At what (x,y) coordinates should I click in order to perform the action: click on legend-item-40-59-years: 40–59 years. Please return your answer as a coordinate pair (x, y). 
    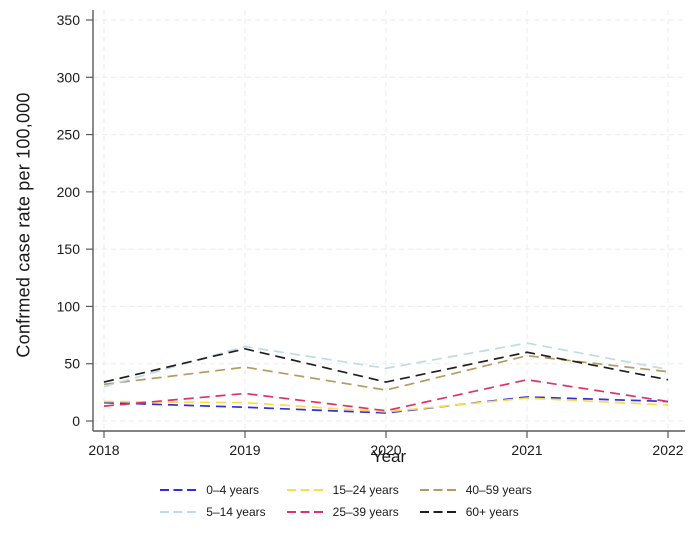
    Looking at the image, I should click on (475, 490).